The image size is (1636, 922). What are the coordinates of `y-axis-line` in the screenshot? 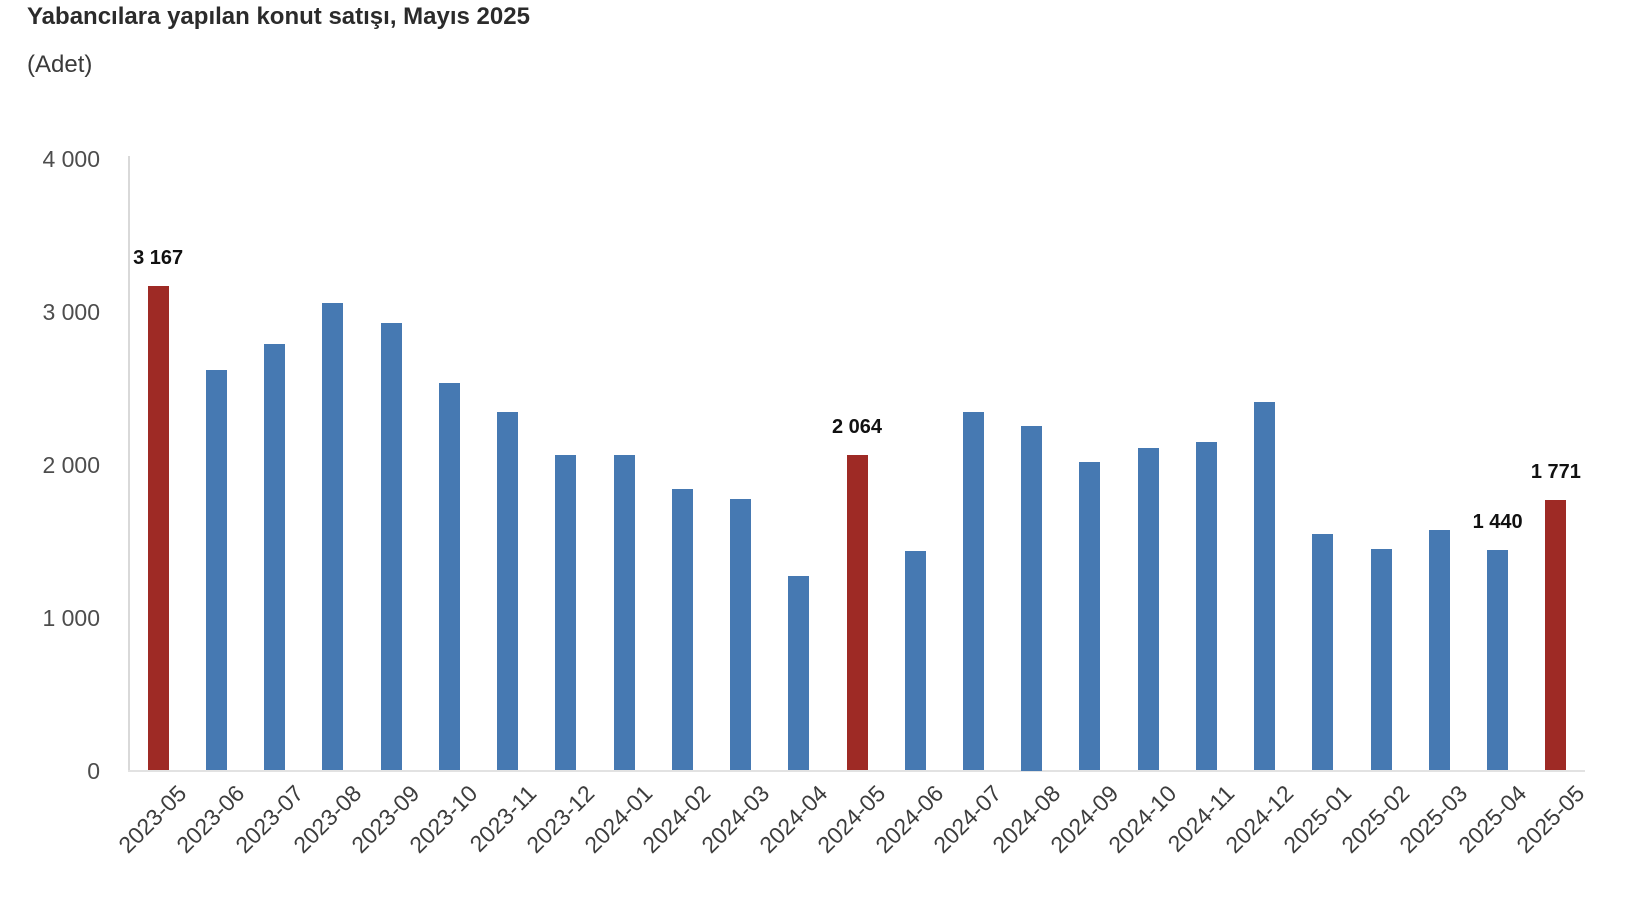 It's located at (129, 464).